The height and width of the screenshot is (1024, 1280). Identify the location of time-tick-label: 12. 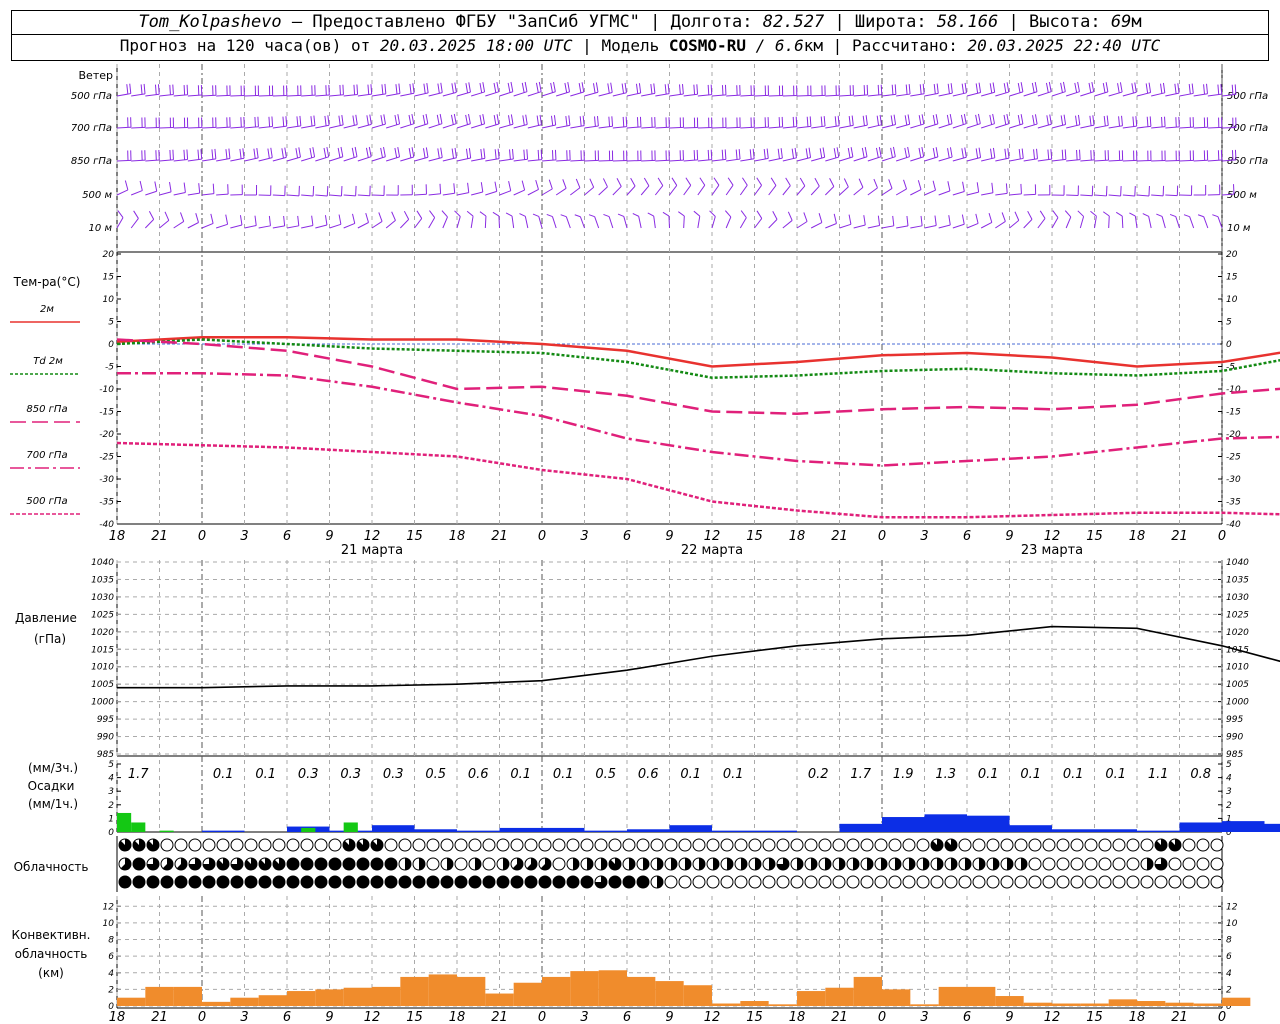
(1052, 536).